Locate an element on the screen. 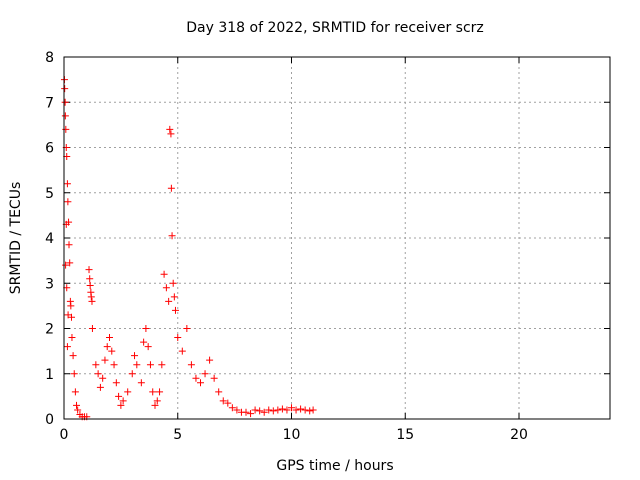  y-tick-label: 2 is located at coordinates (49, 330).